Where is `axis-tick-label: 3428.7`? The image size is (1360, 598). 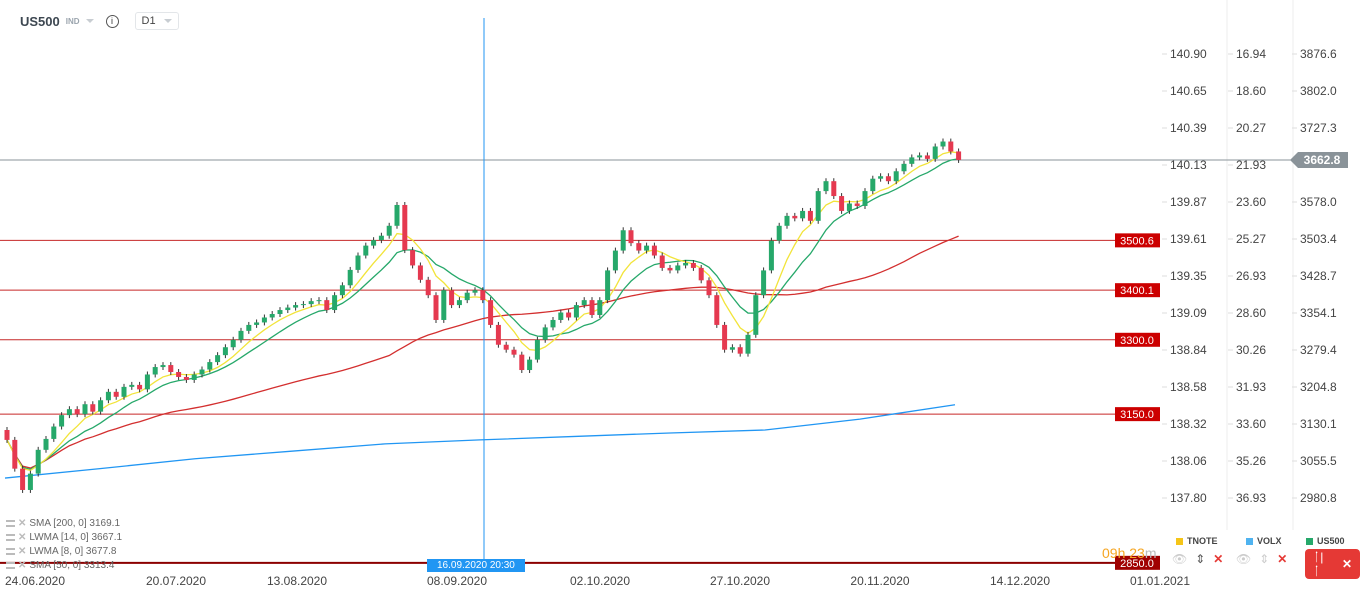 axis-tick-label: 3428.7 is located at coordinates (1318, 276).